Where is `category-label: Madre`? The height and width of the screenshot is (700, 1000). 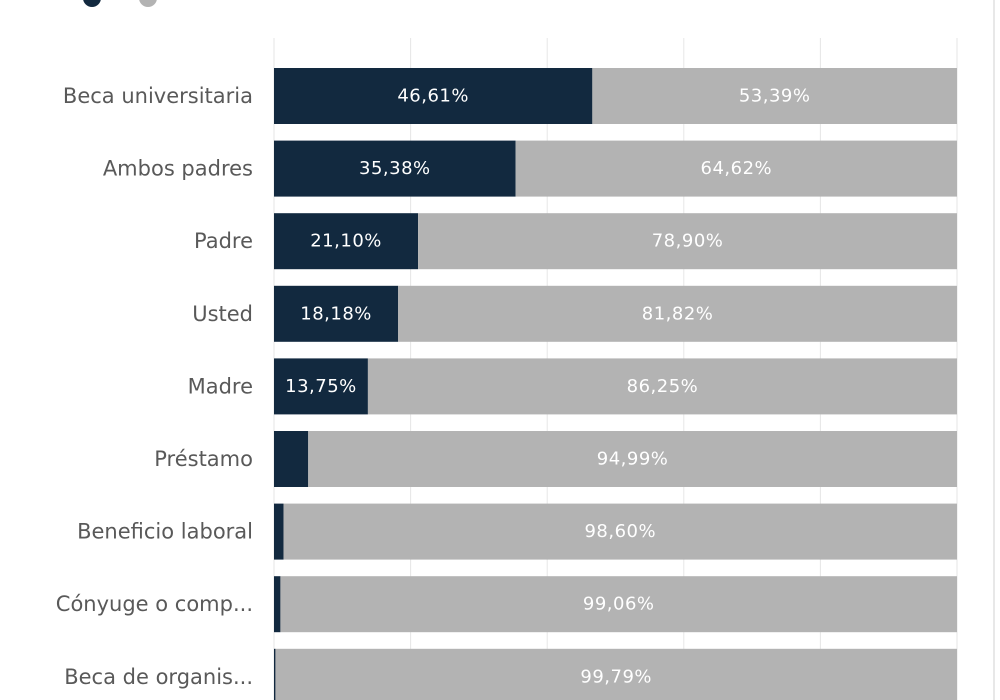 category-label: Madre is located at coordinates (220, 386).